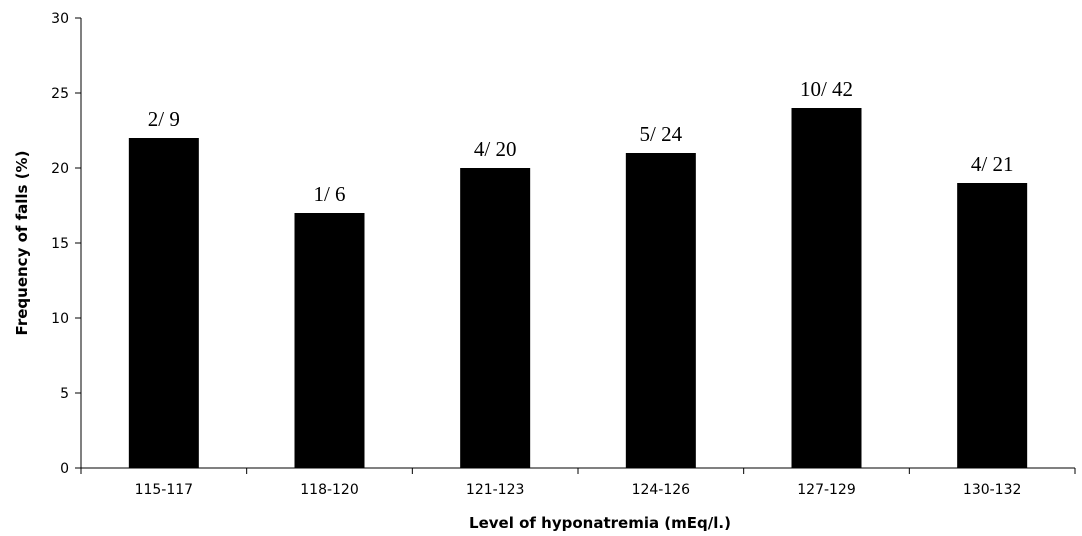 This screenshot has width=1082, height=536. I want to click on bar-data-label: 1/ 6, so click(329, 194).